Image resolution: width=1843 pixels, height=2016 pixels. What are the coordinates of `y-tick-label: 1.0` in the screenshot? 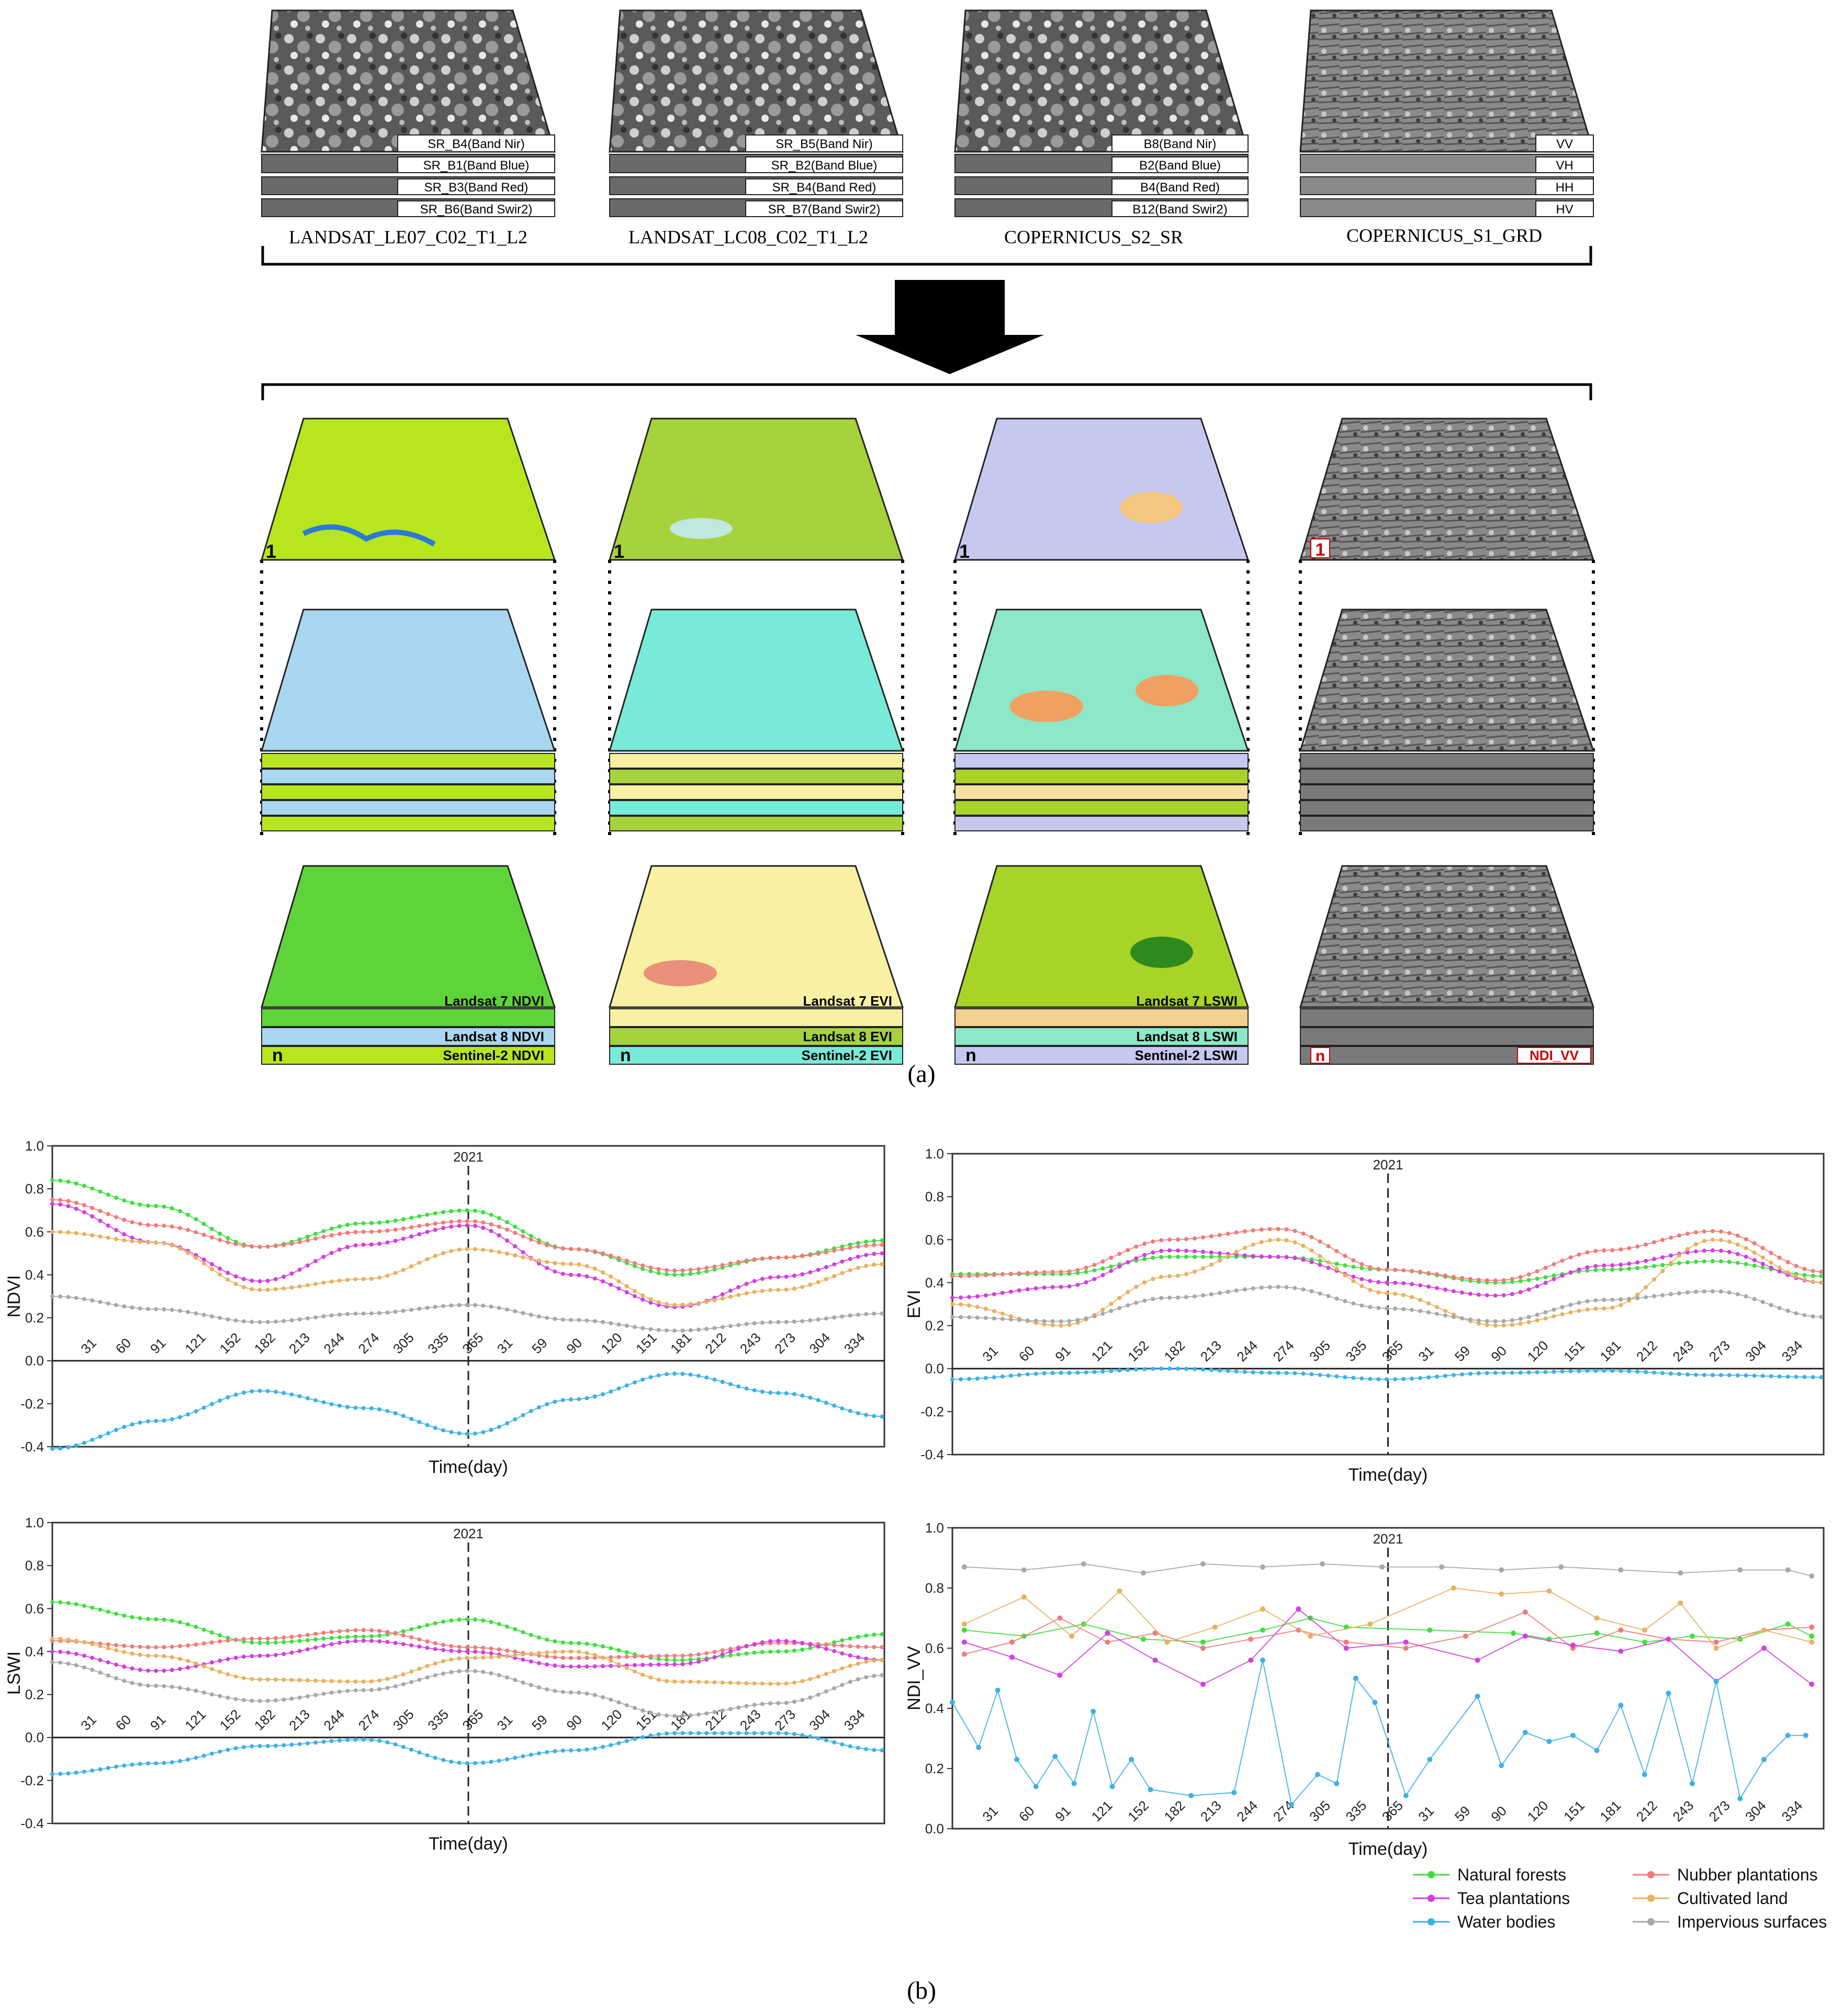 It's located at (934, 1528).